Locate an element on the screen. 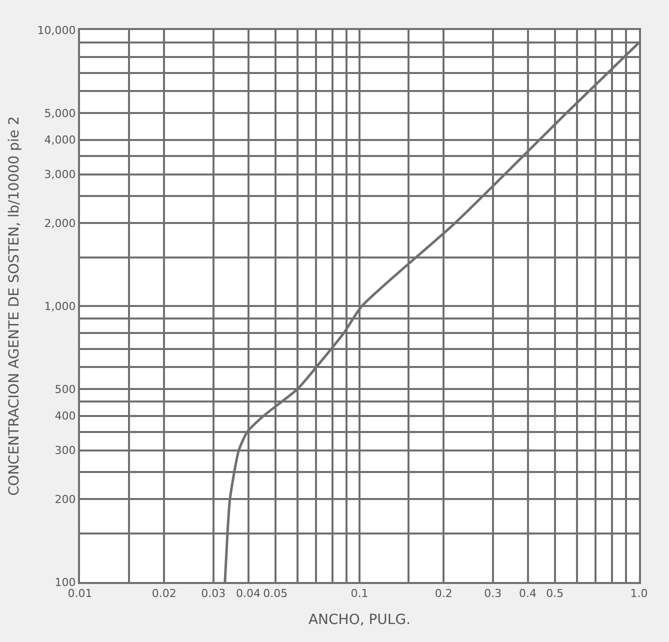 The image size is (669, 642). x-tick-label: 0.4 is located at coordinates (528, 593).